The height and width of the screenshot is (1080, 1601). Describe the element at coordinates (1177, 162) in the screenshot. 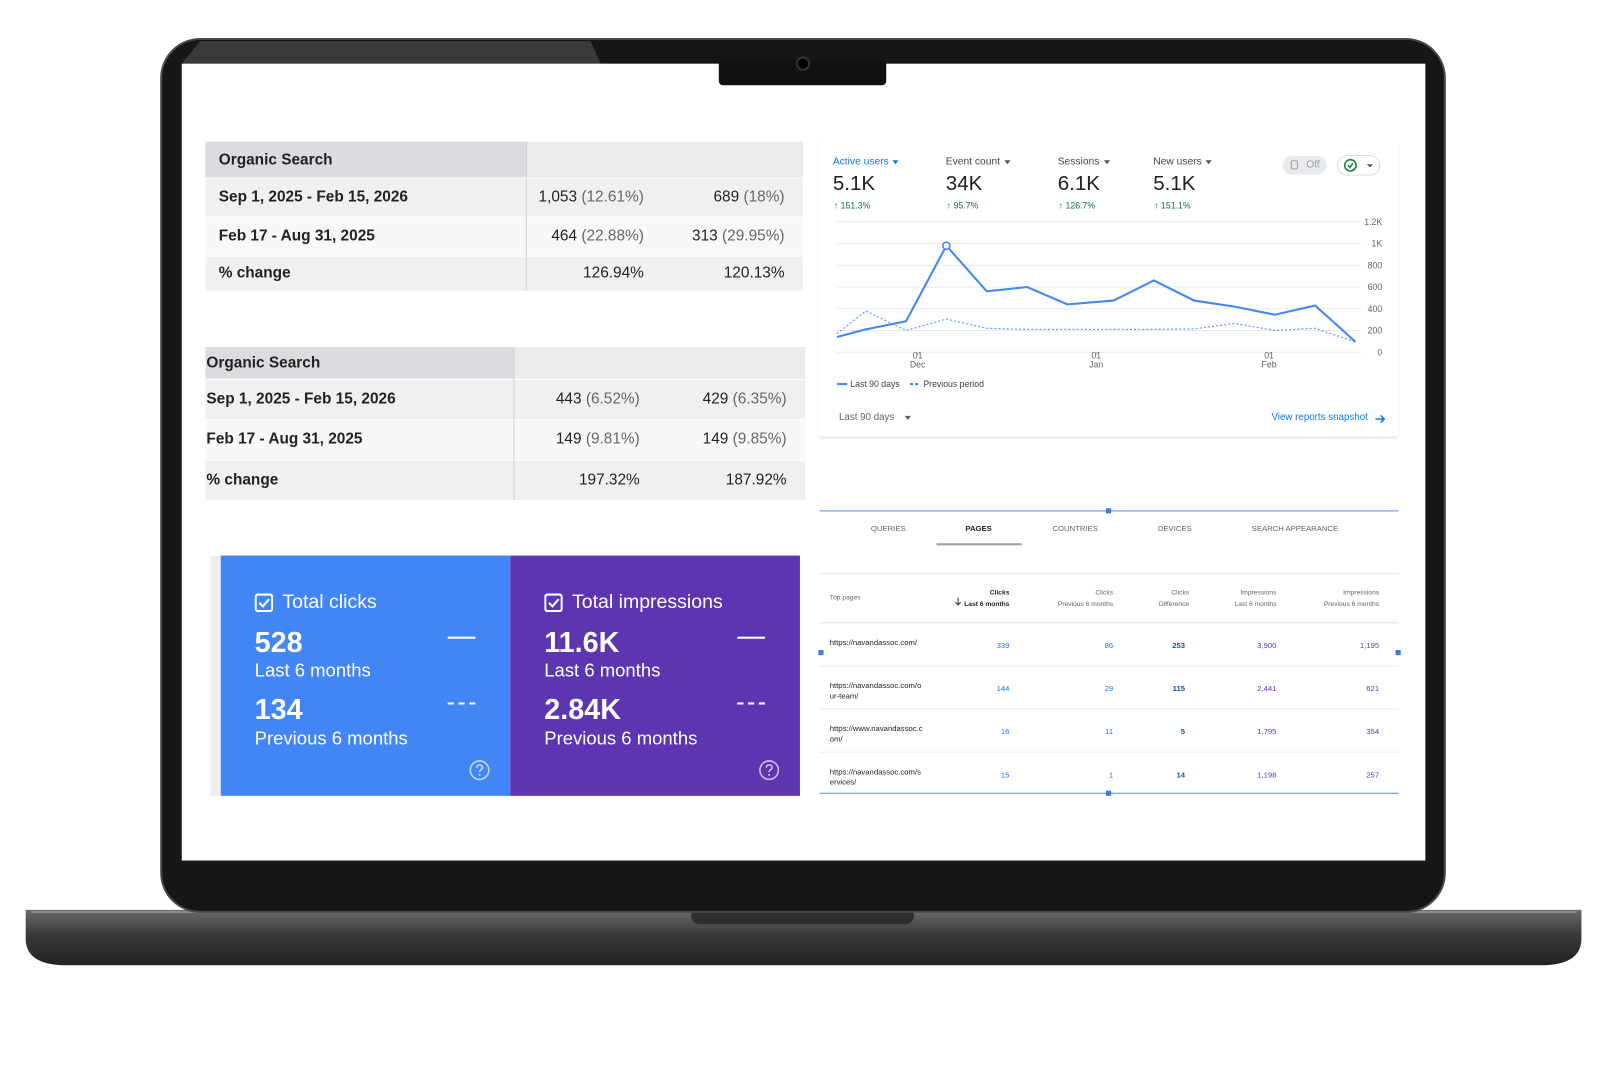

I see `metric-name: New users` at that location.